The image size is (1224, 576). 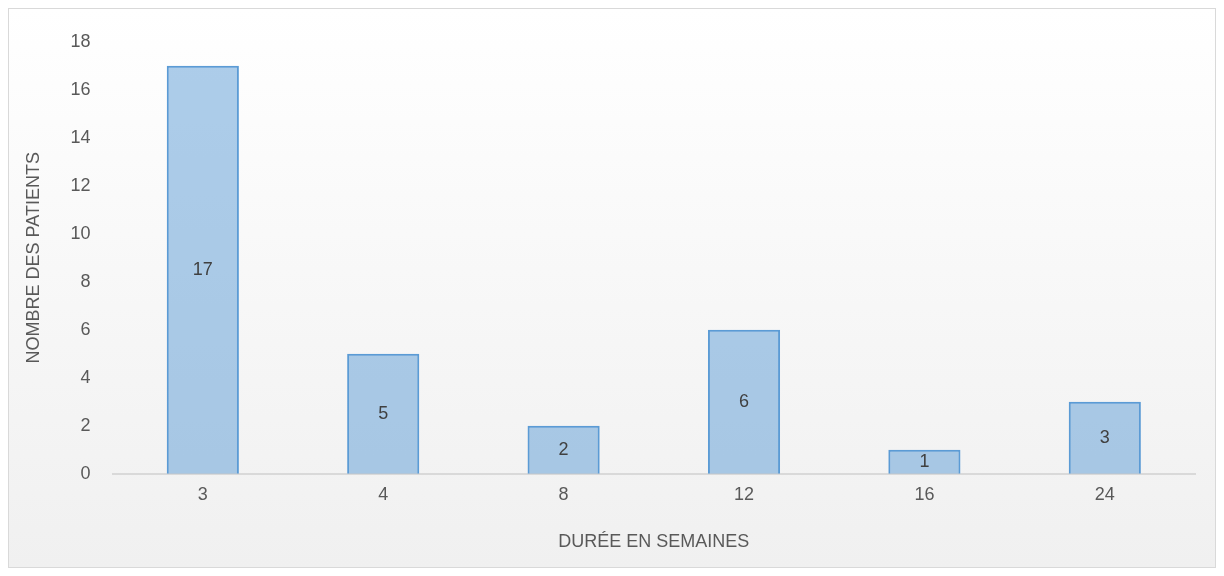 I want to click on data-label: 2, so click(x=563, y=448).